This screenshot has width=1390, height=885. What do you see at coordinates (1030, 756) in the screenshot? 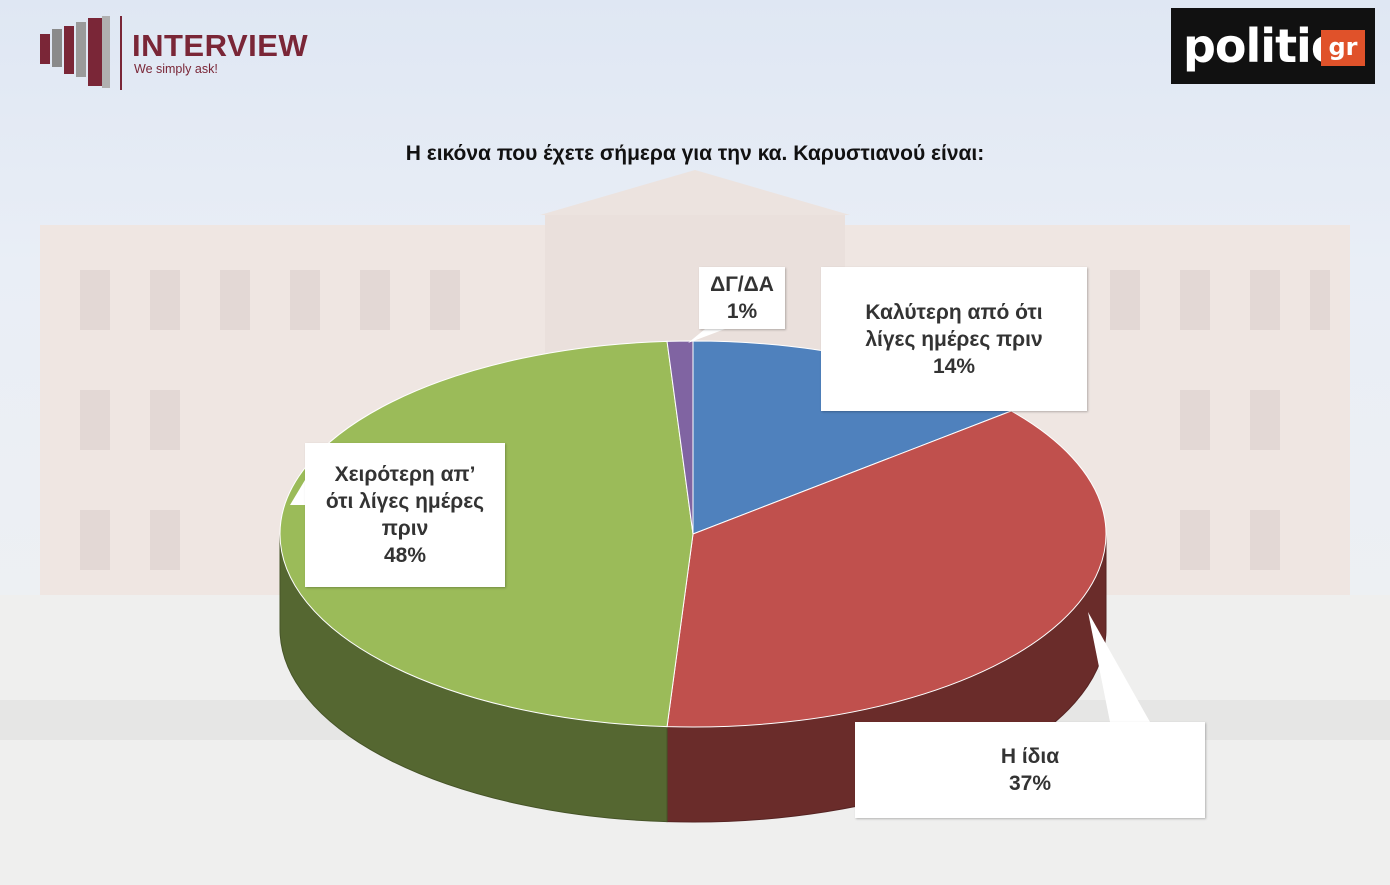
I see `callout-same-label: Η ίδια` at bounding box center [1030, 756].